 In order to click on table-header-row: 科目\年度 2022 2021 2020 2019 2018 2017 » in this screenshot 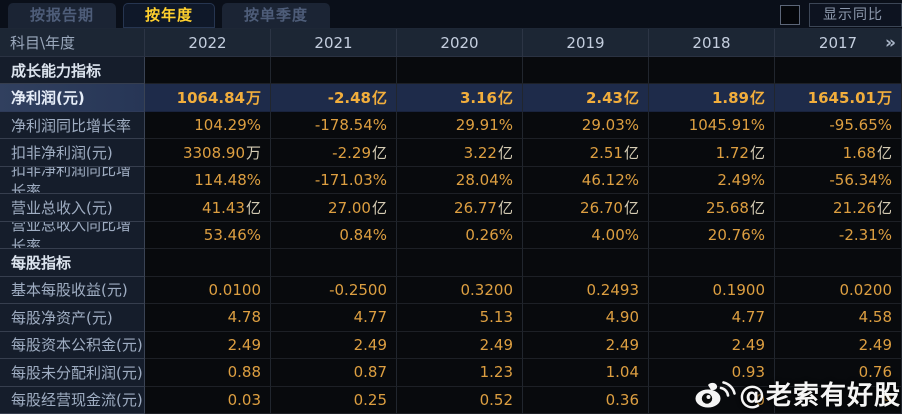, I will do `click(451, 43)`.